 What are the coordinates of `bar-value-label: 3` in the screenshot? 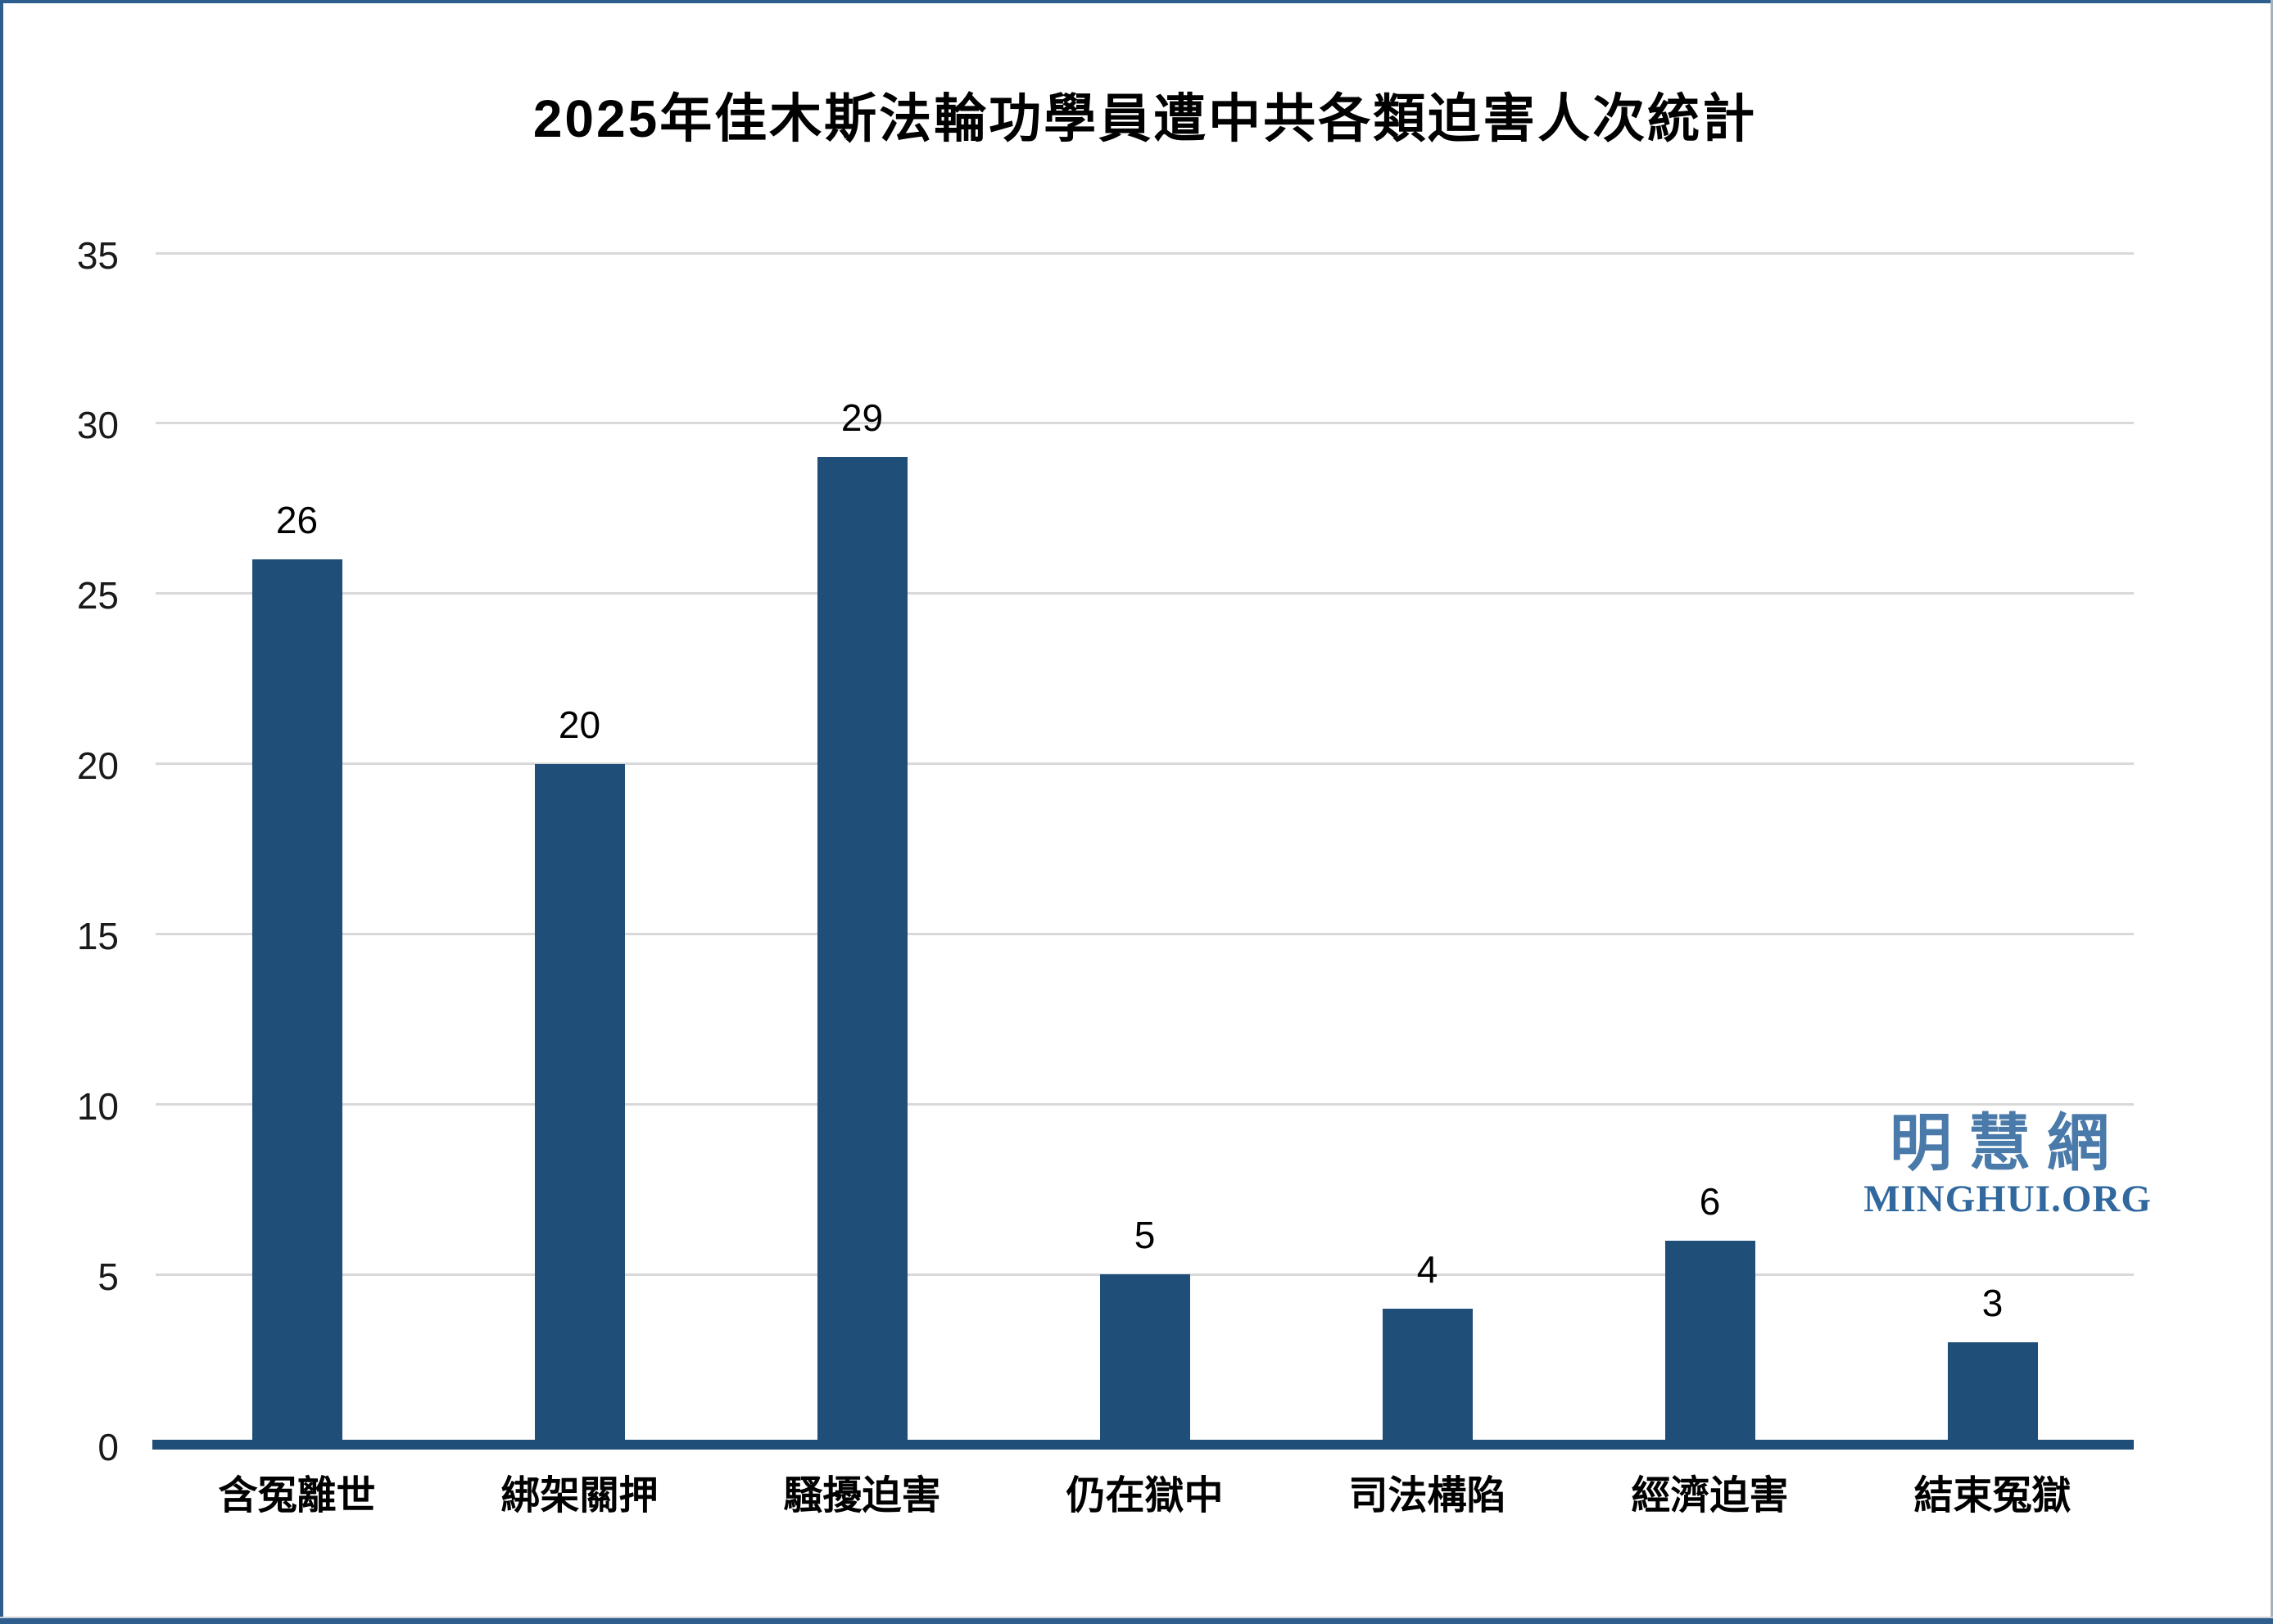 It's located at (1992, 1304).